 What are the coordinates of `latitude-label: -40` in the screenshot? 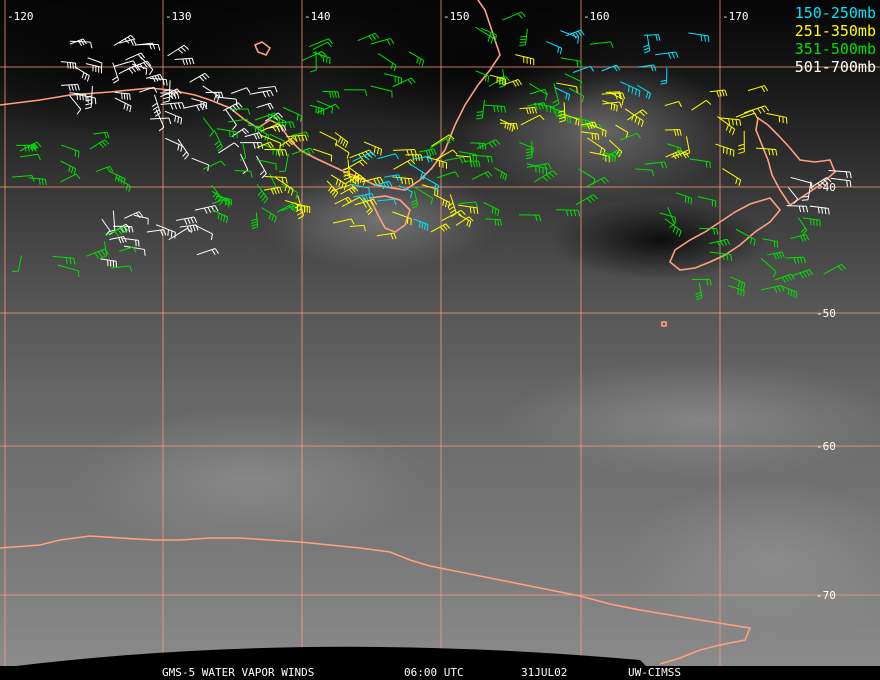 It's located at (826, 187).